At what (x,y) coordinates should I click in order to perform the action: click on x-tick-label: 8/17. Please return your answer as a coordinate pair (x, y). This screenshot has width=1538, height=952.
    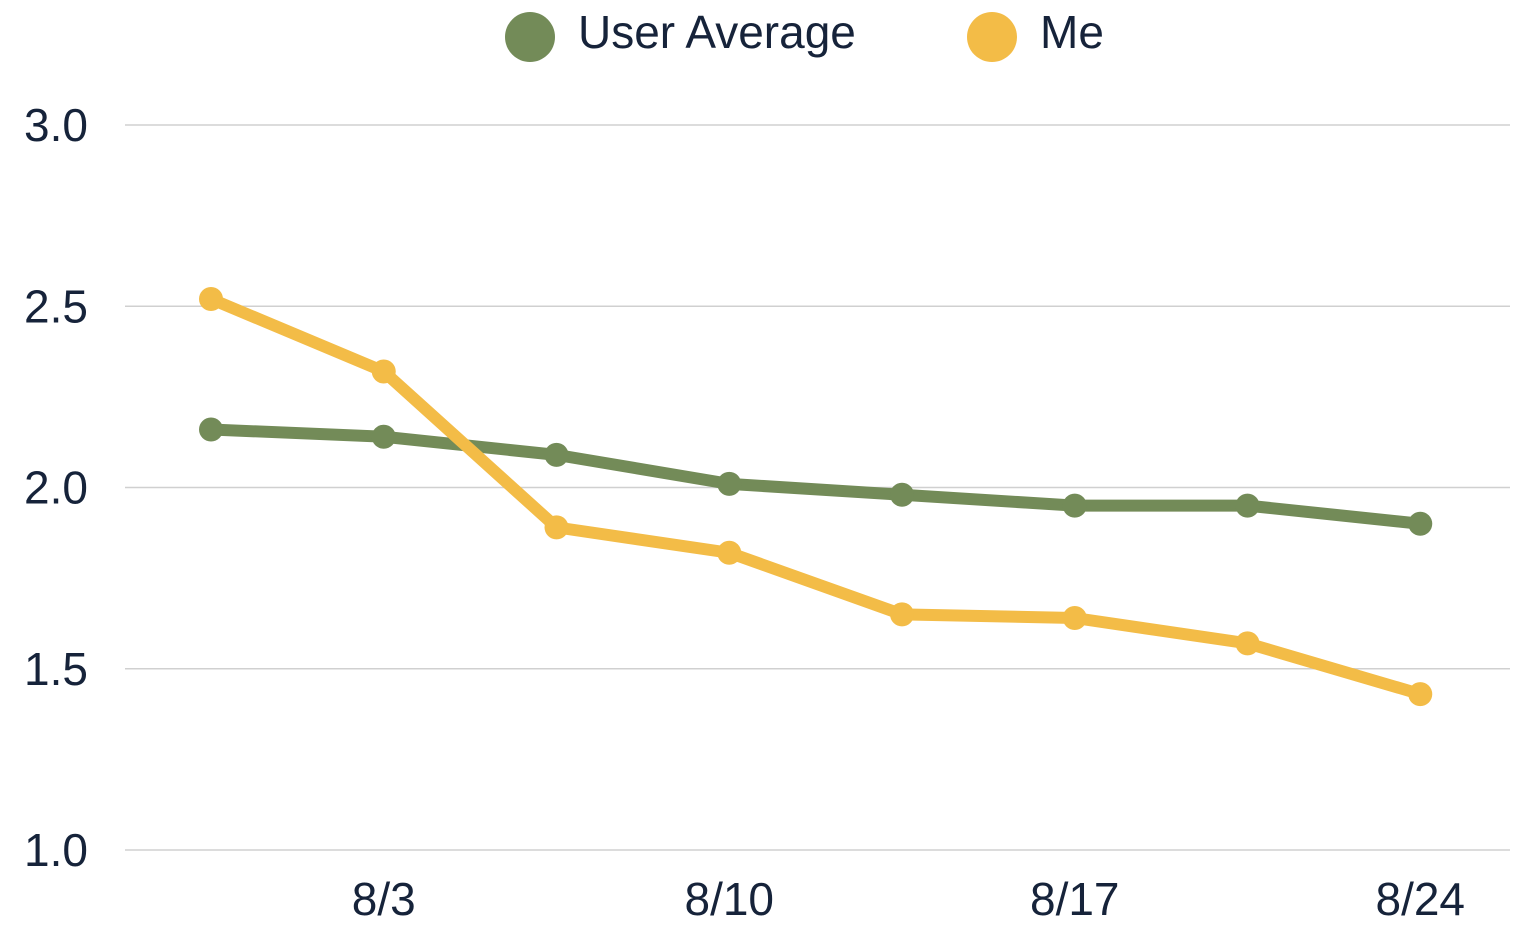
    Looking at the image, I should click on (1075, 899).